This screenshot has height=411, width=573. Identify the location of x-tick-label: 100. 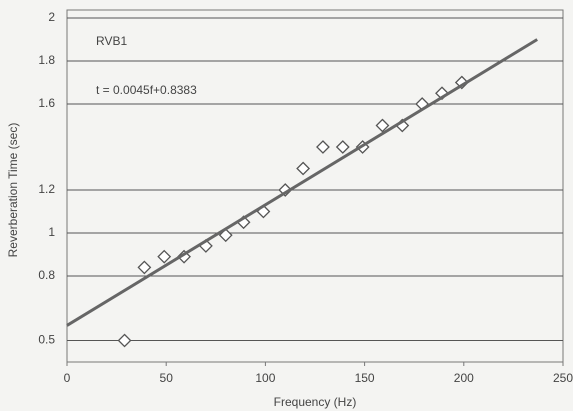
(265, 378).